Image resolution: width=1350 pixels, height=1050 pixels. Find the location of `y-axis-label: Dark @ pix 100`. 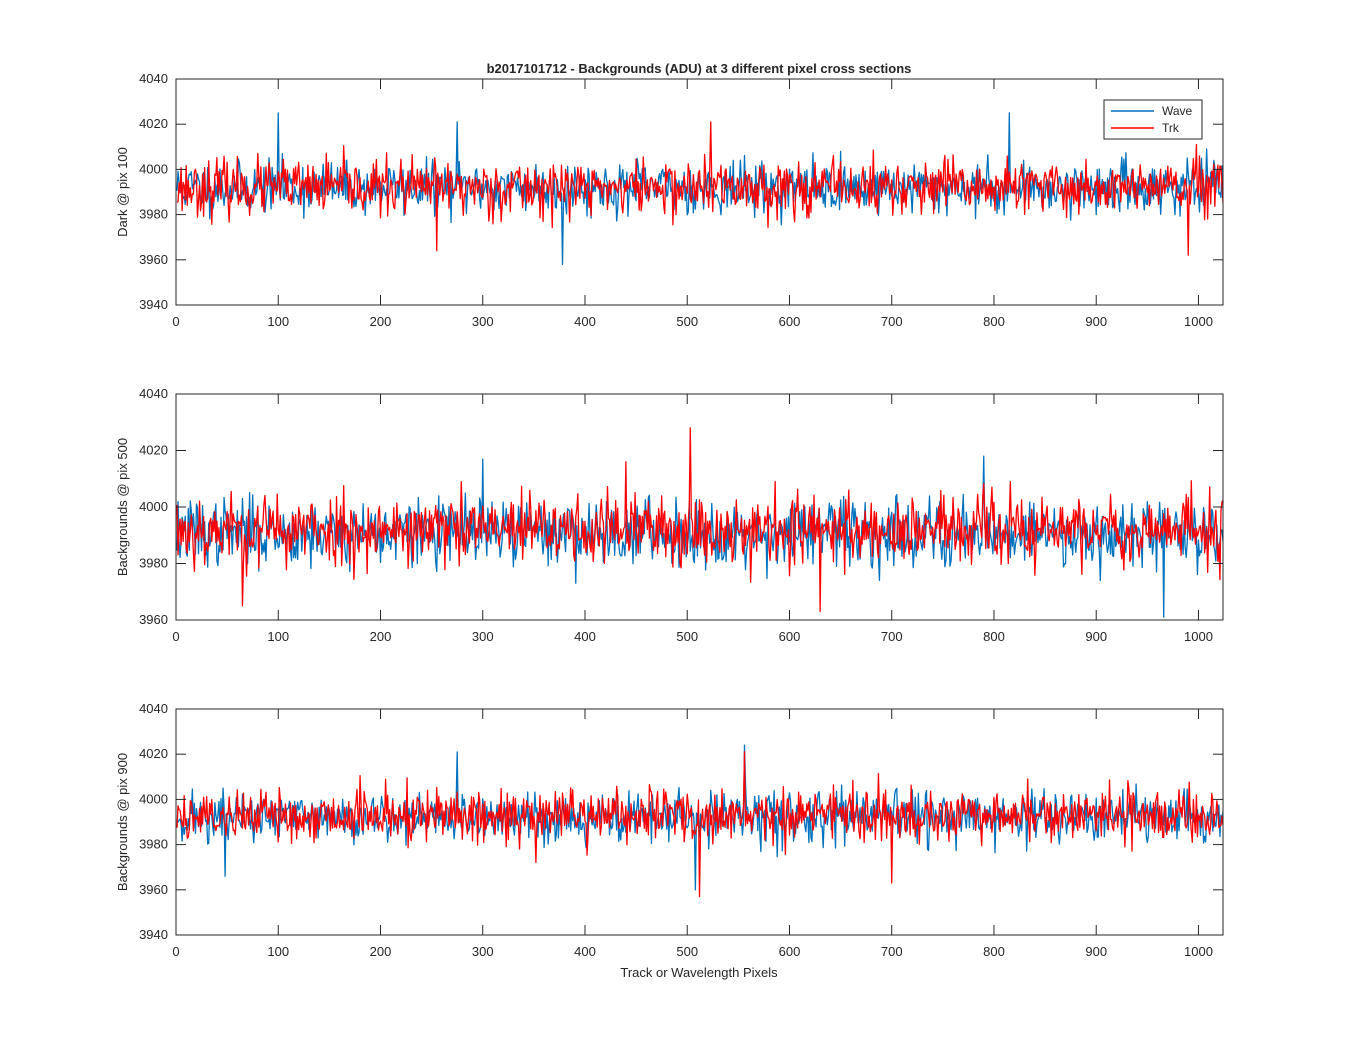

y-axis-label: Dark @ pix 100 is located at coordinates (122, 192).